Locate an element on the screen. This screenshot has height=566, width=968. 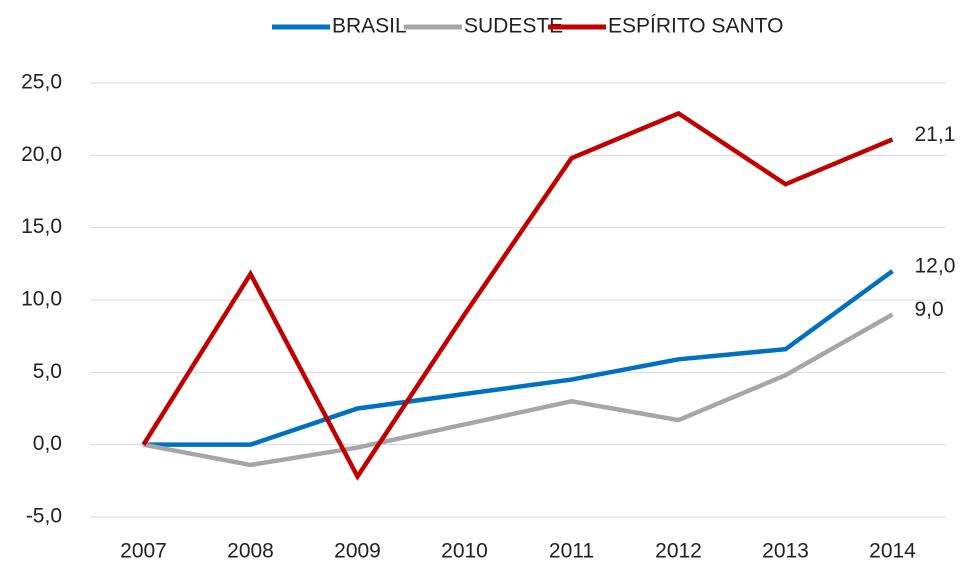
x-tick-label: 2014 is located at coordinates (892, 551).